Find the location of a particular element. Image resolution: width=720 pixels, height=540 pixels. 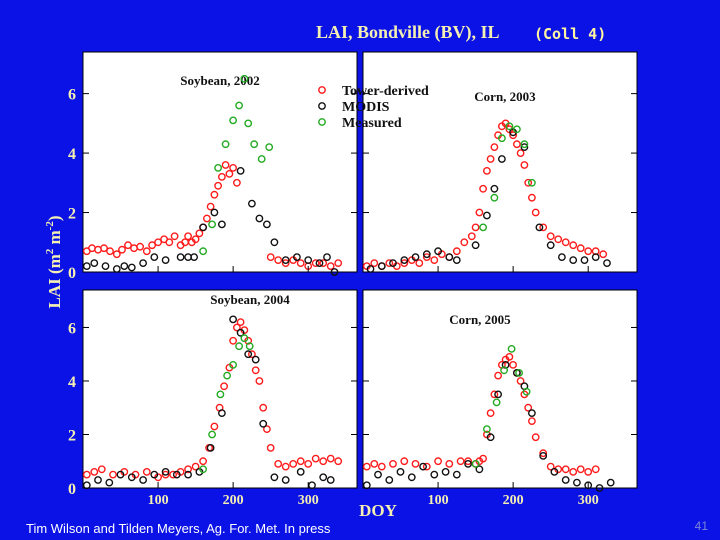

panel-label: Corn, 2003 is located at coordinates (505, 96).